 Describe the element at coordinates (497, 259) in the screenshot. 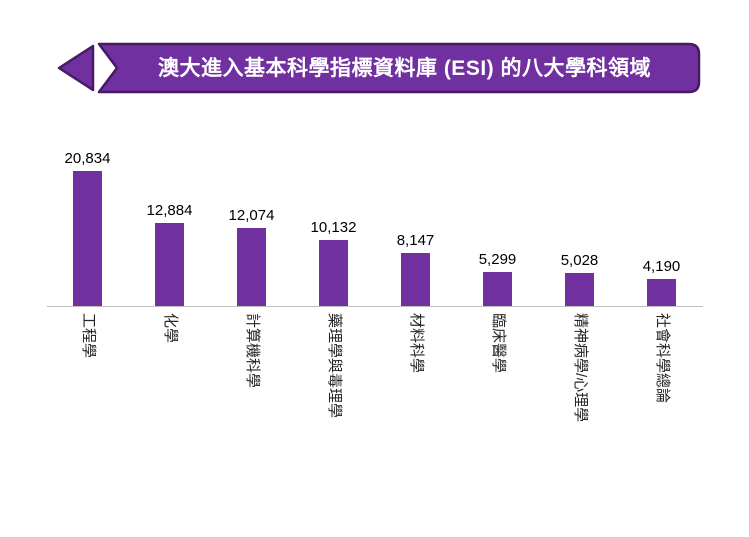

I see `bar-value-label: 5,299` at that location.